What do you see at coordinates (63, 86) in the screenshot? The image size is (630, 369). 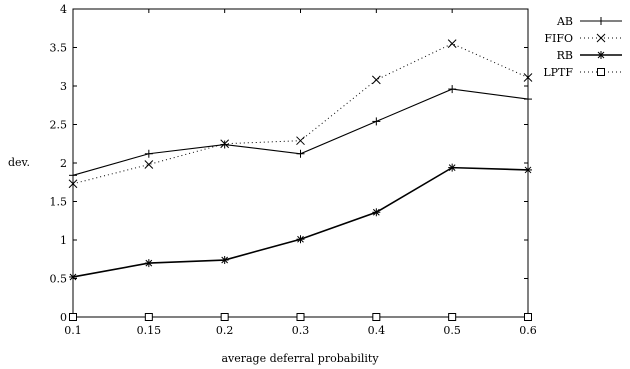 I see `y-tick-label: 3` at bounding box center [63, 86].